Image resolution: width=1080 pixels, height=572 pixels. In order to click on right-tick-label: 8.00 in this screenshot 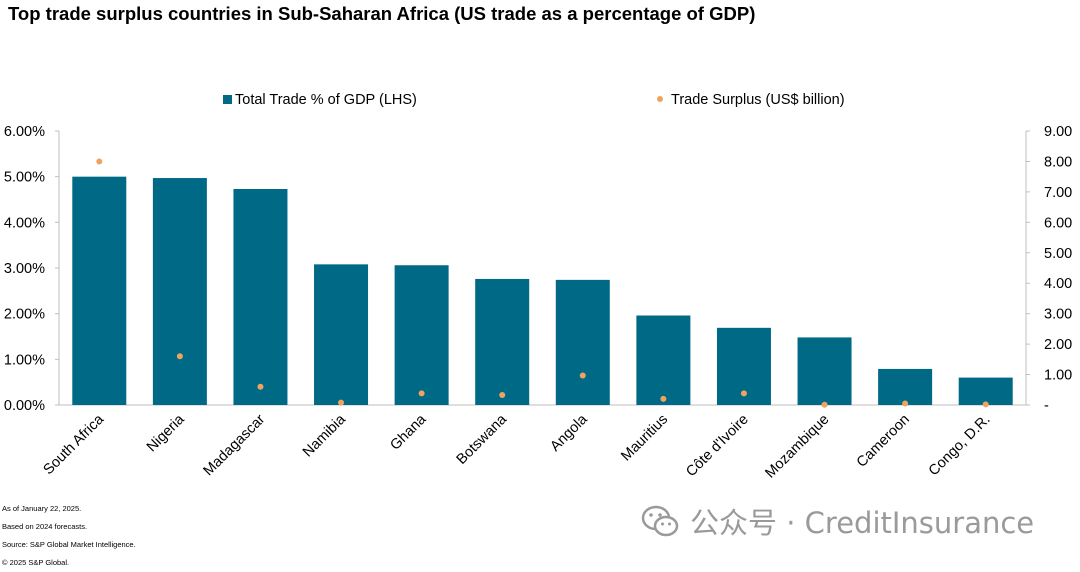, I will do `click(1058, 162)`.